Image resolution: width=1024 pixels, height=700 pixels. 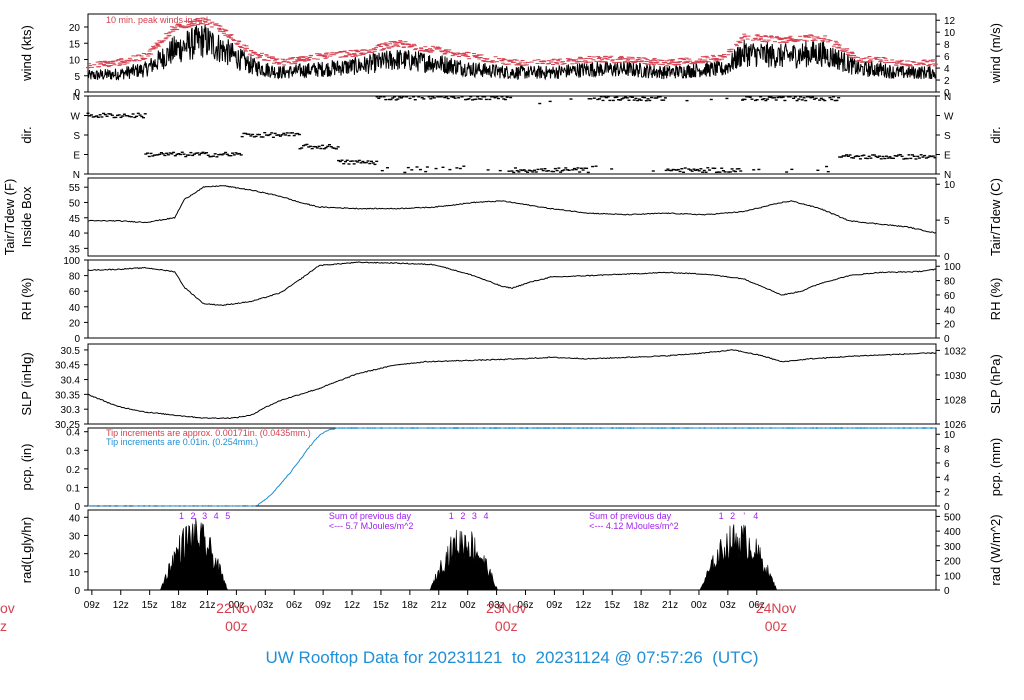 I want to click on wind-annotation: 10 min. peak winds in red, so click(x=157, y=20).